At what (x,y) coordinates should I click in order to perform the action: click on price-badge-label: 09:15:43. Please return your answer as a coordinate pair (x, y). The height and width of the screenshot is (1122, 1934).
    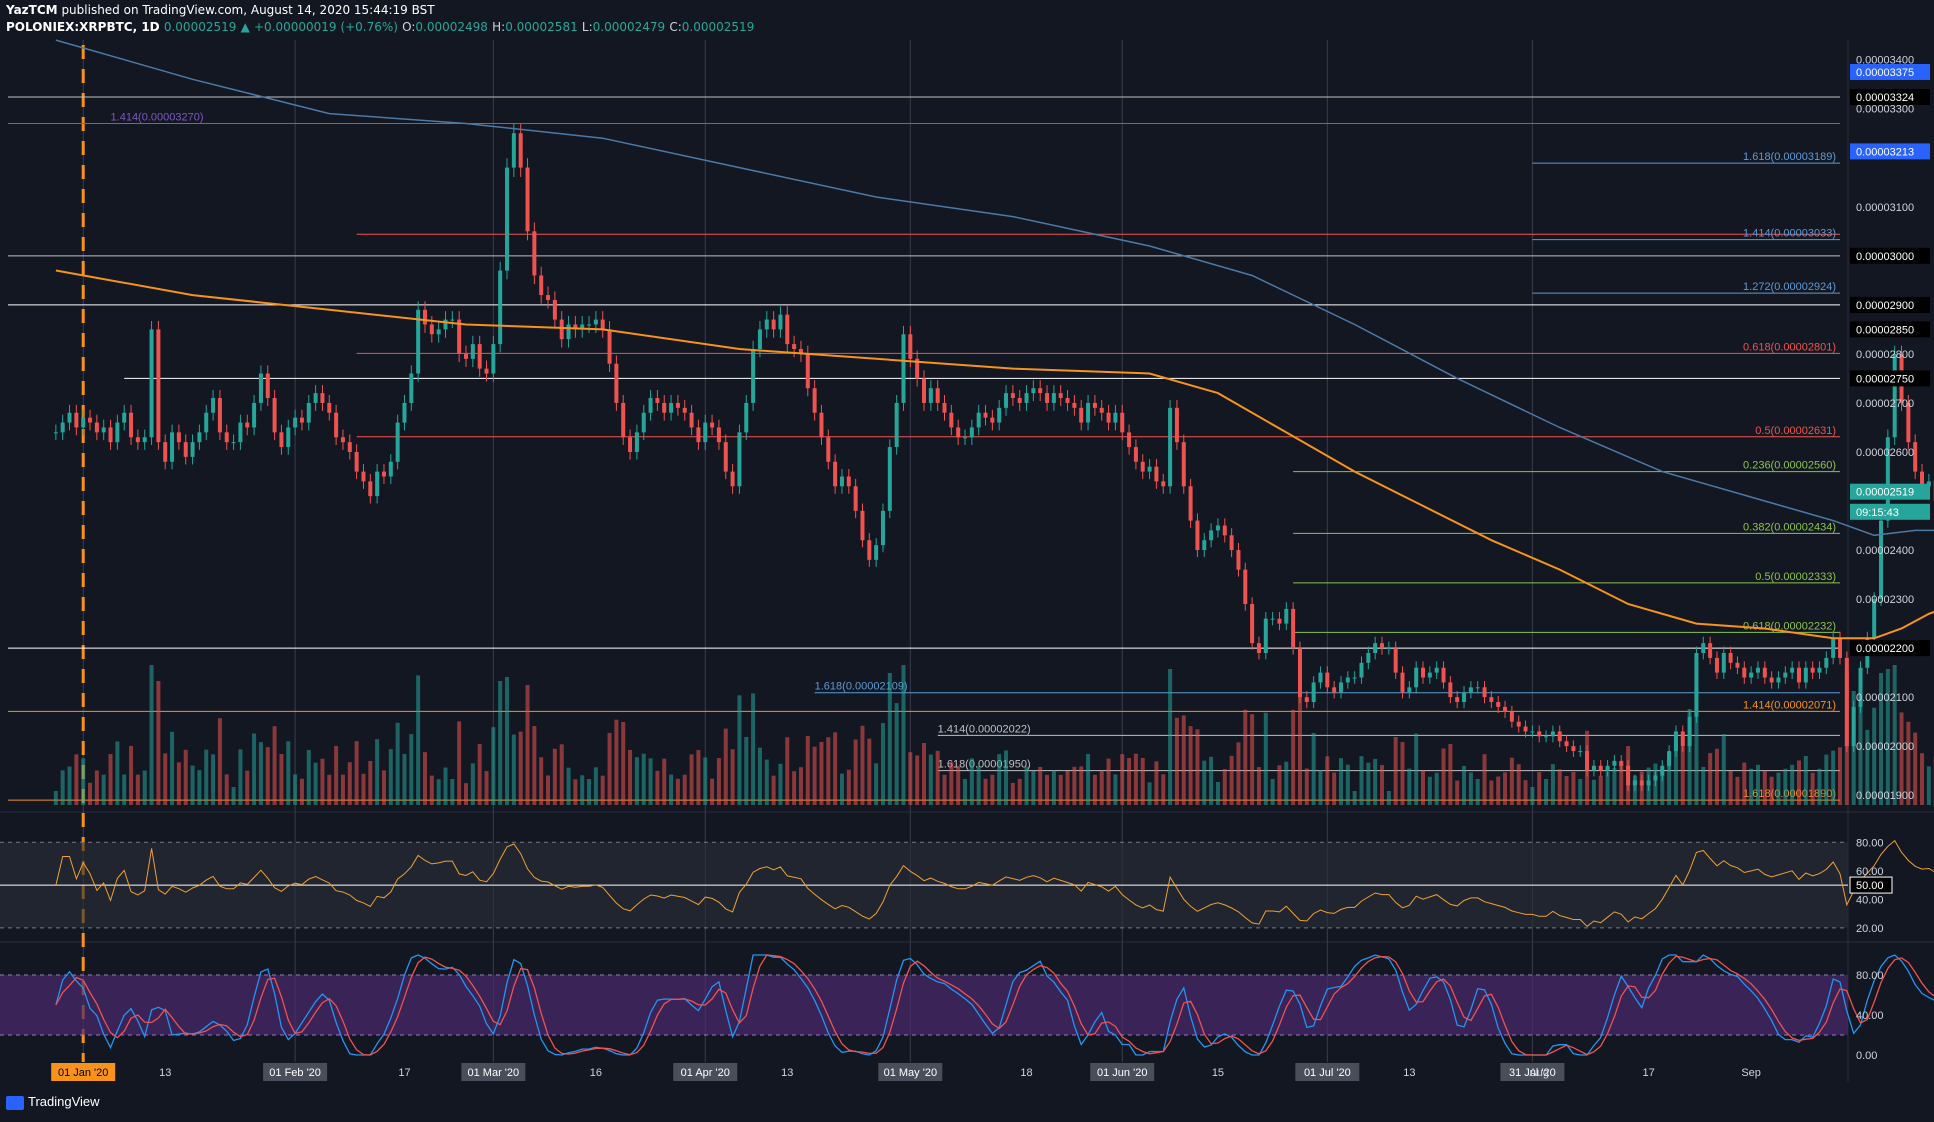
    Looking at the image, I should click on (1877, 513).